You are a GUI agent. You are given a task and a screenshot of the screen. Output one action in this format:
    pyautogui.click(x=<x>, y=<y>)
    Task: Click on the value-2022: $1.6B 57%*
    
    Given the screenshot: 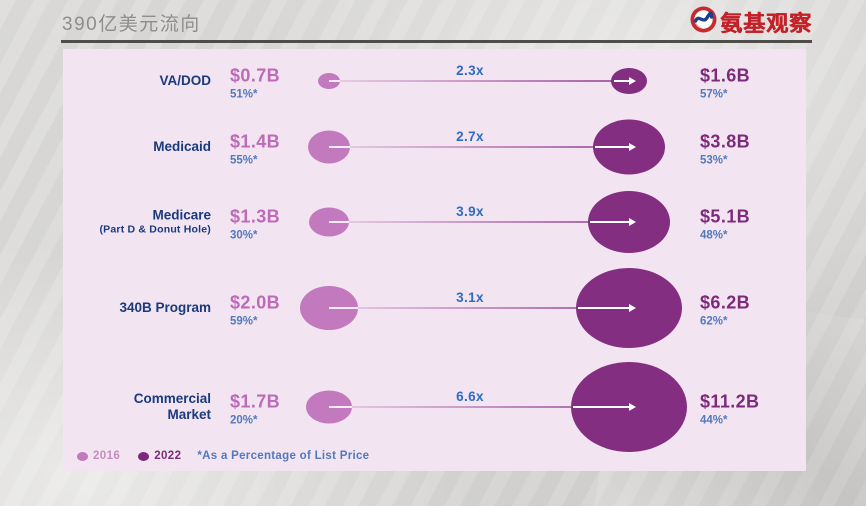 What is the action you would take?
    pyautogui.click(x=725, y=83)
    